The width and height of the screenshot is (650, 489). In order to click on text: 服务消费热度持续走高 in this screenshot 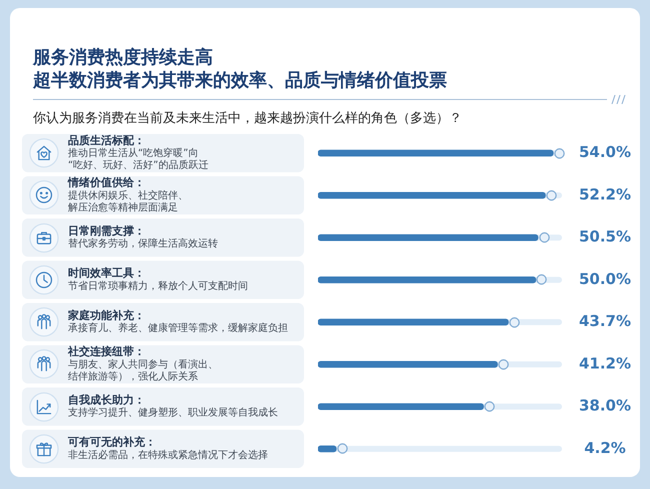, I will do `click(123, 57)`.